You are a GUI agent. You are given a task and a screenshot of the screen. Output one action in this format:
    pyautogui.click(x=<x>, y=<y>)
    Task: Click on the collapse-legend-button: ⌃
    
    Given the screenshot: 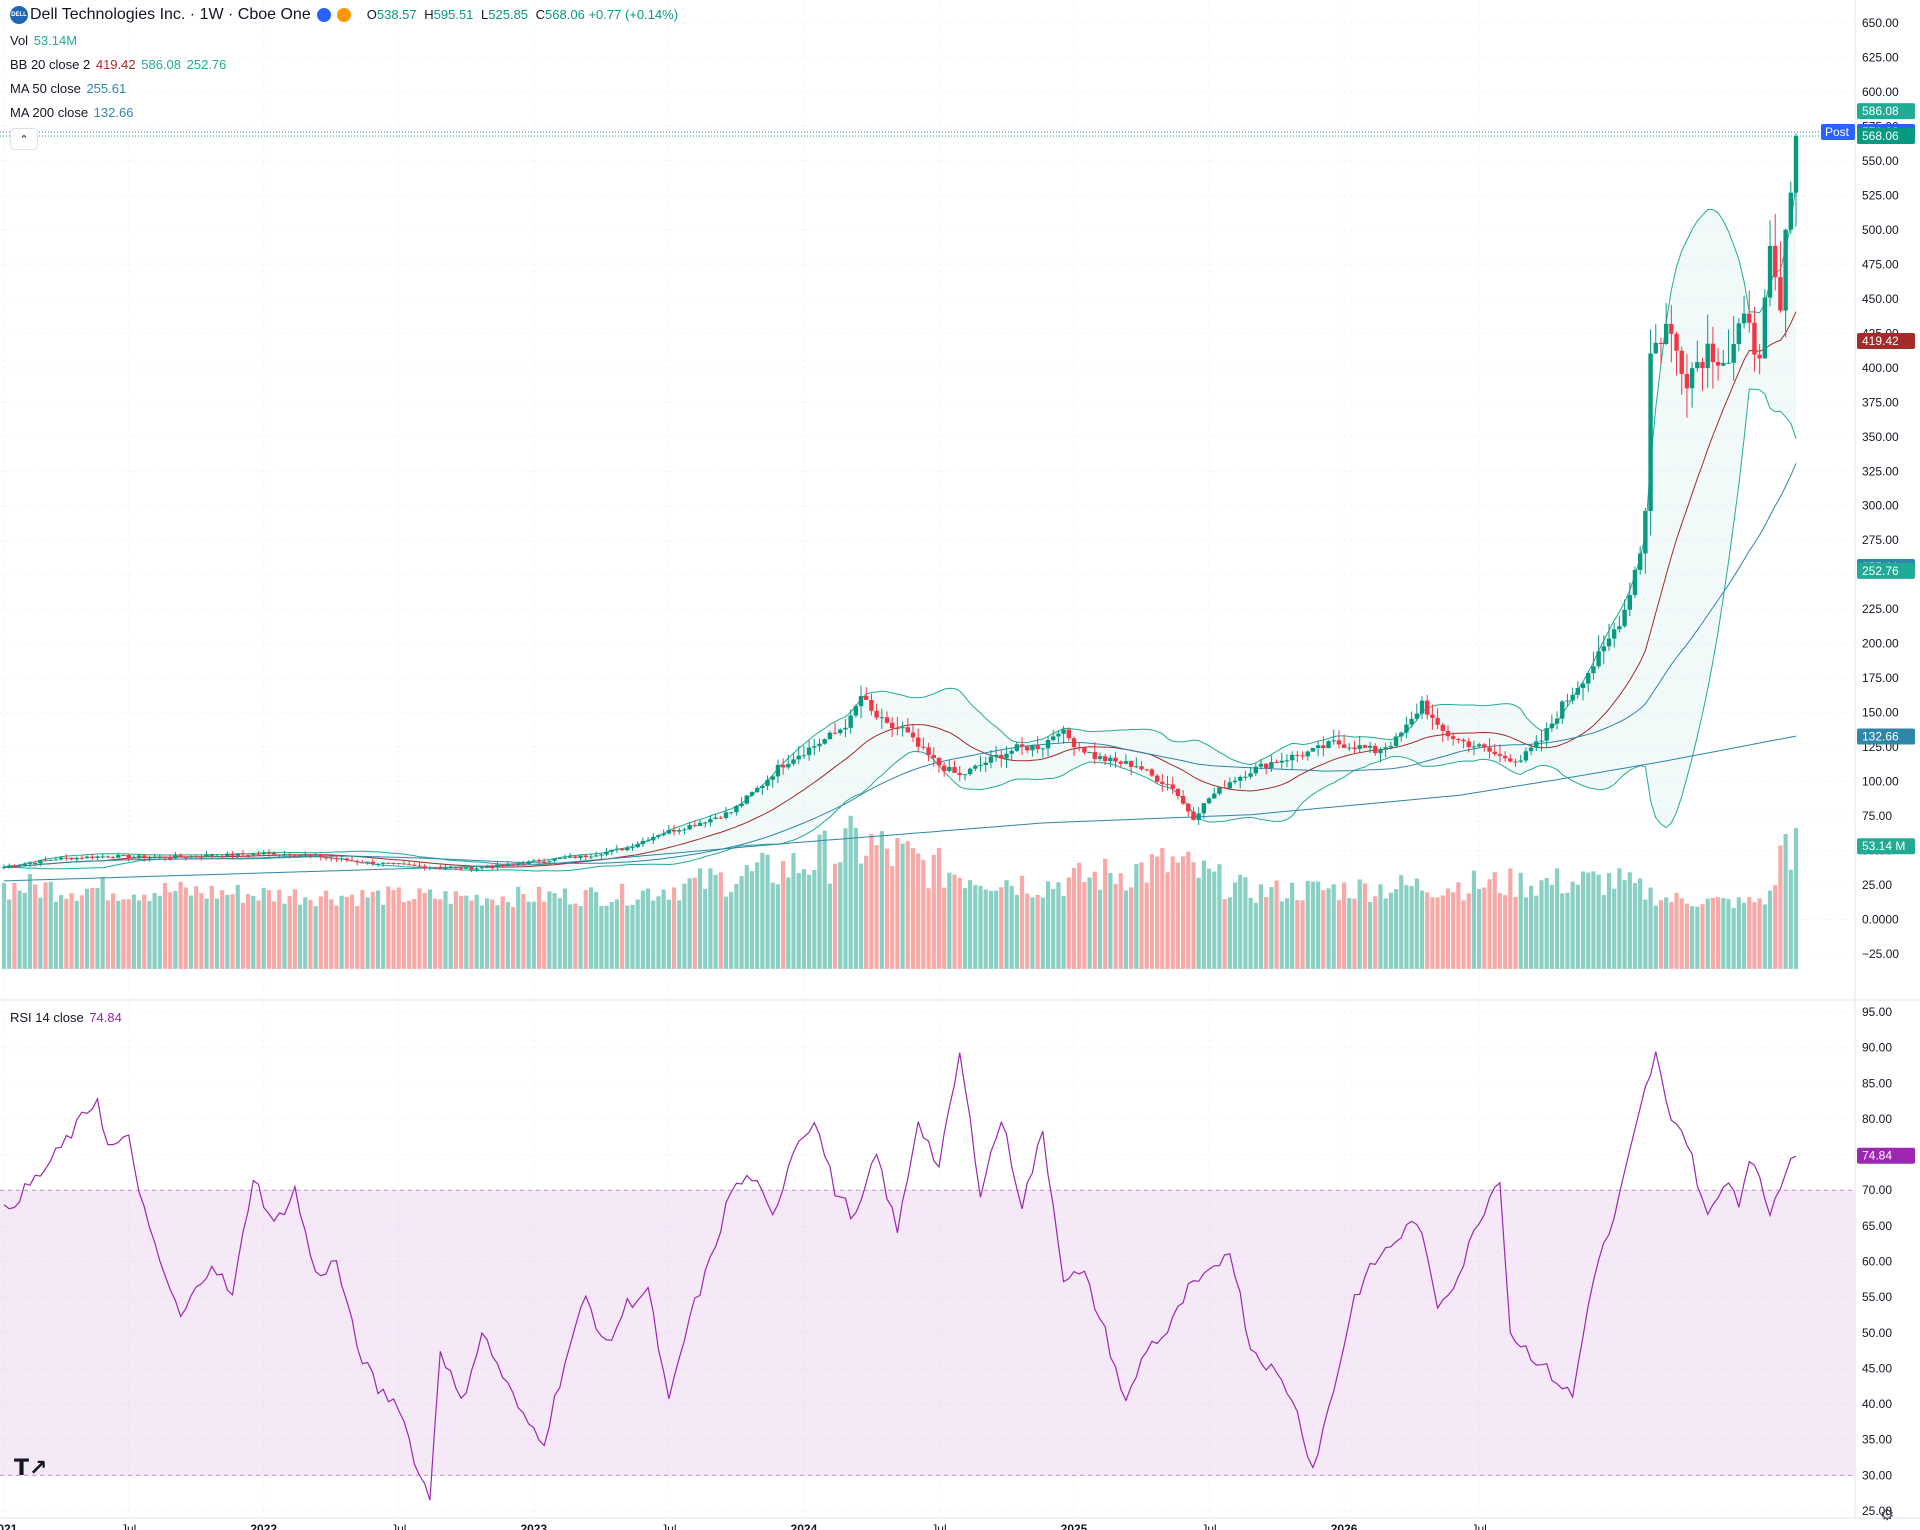 What is the action you would take?
    pyautogui.click(x=24, y=139)
    